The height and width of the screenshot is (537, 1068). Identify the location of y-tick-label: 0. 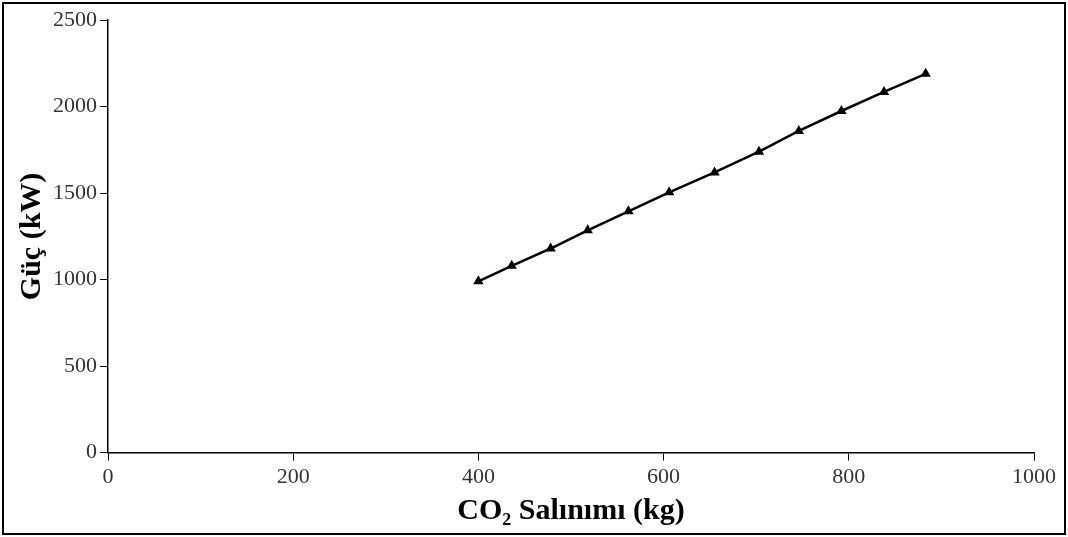
(91, 451).